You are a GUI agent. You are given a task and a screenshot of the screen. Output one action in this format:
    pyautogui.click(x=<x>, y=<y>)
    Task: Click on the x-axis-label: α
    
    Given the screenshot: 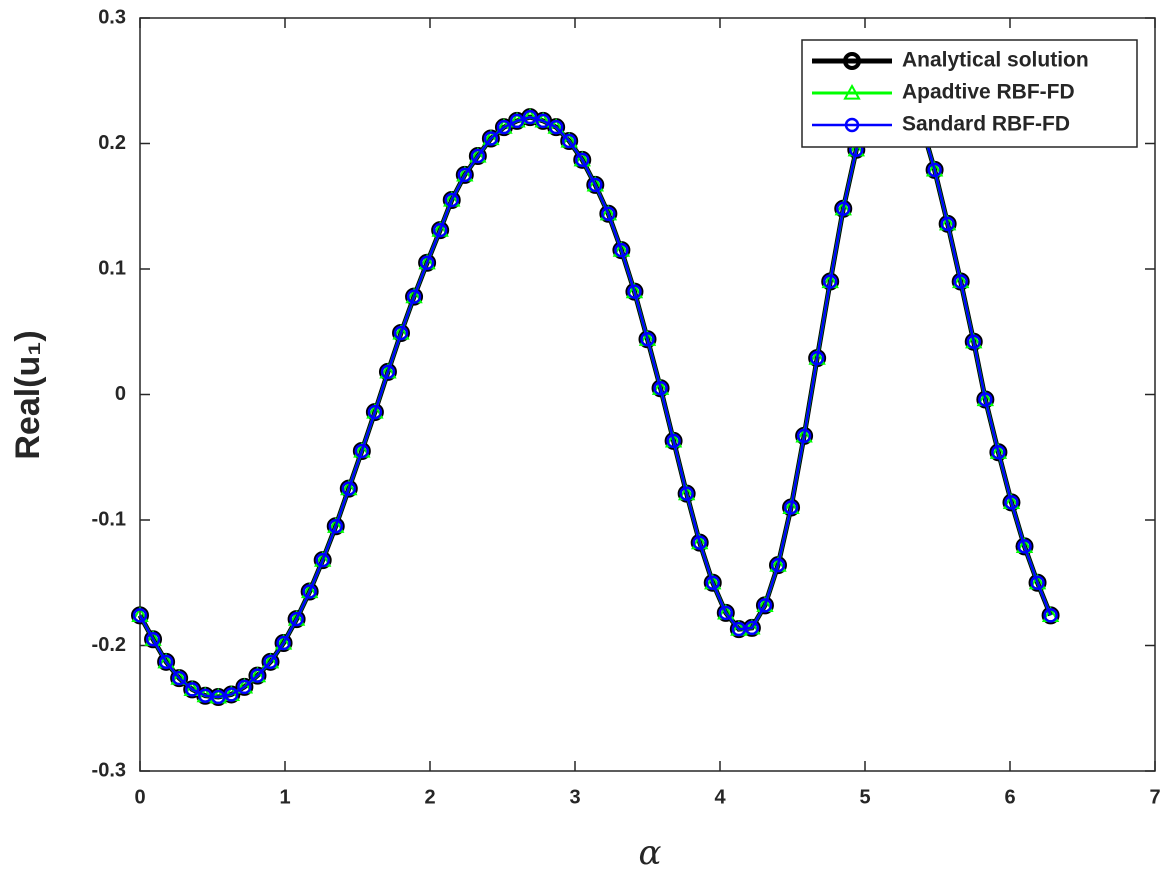 What is the action you would take?
    pyautogui.click(x=650, y=853)
    